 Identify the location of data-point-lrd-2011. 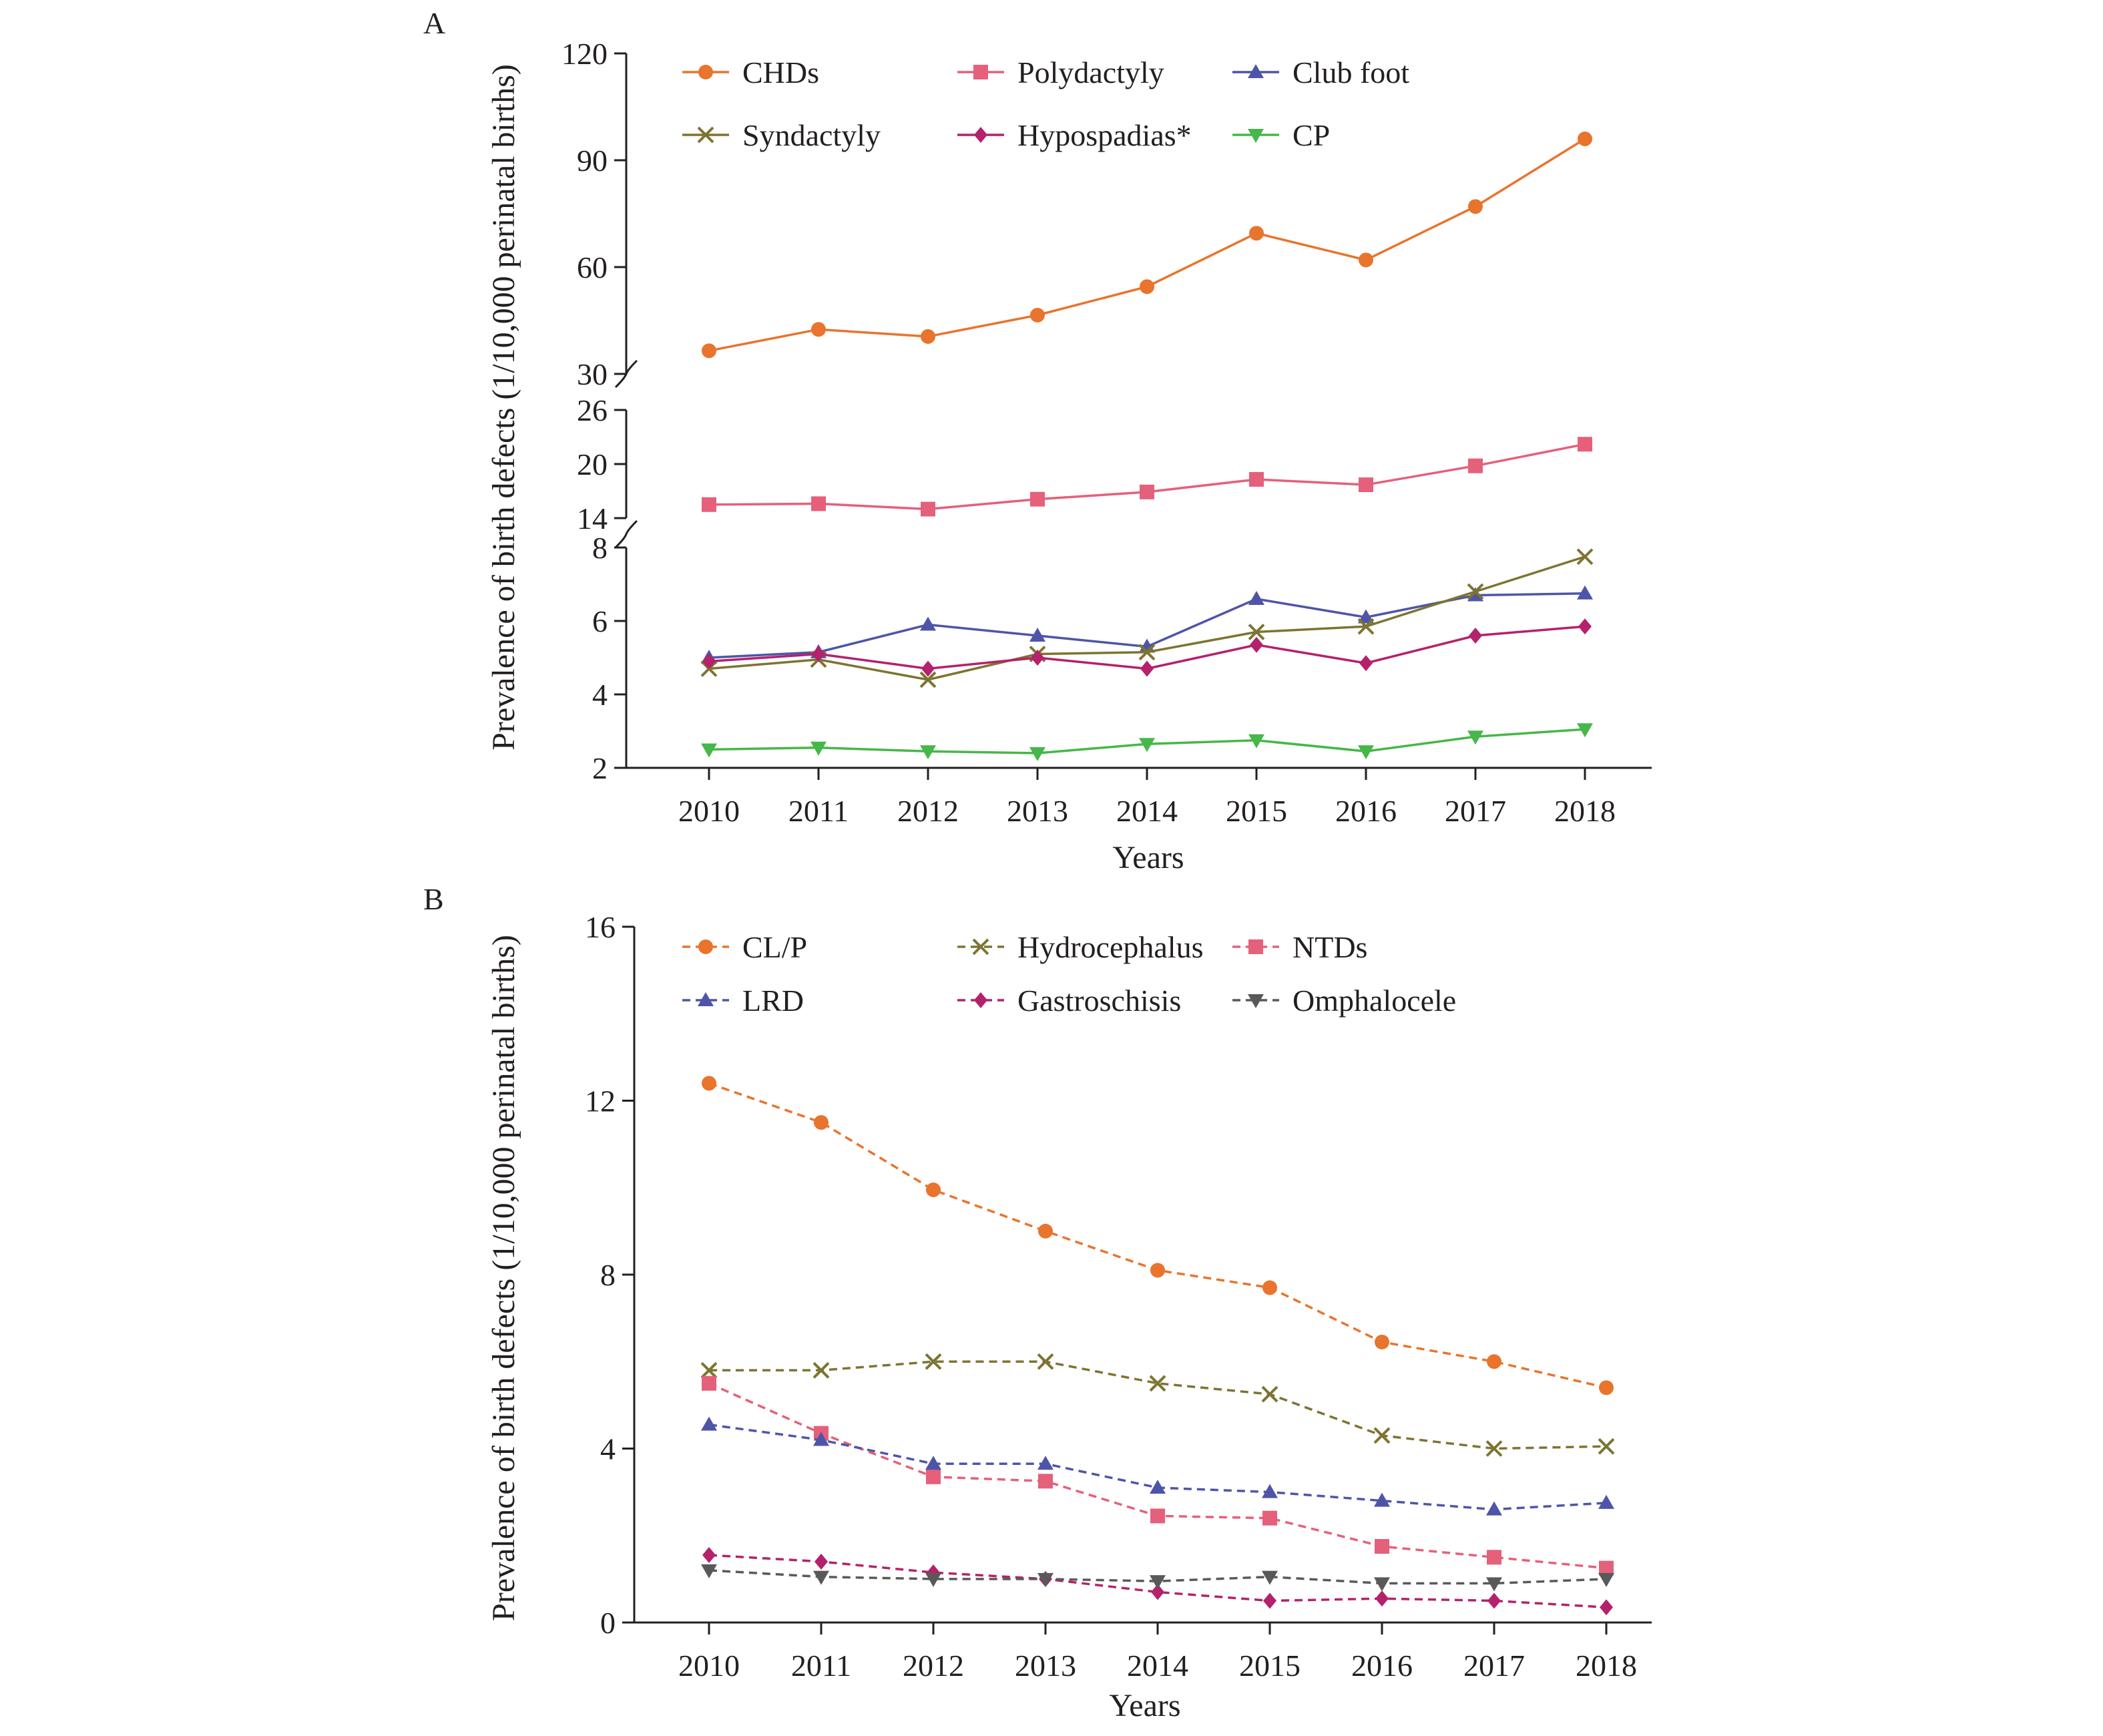
(821, 1439).